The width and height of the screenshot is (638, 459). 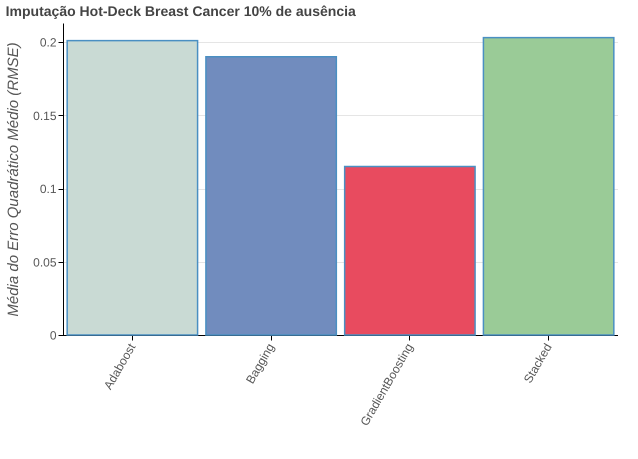 What do you see at coordinates (45, 115) in the screenshot?
I see `y-tick-label: 0.15` at bounding box center [45, 115].